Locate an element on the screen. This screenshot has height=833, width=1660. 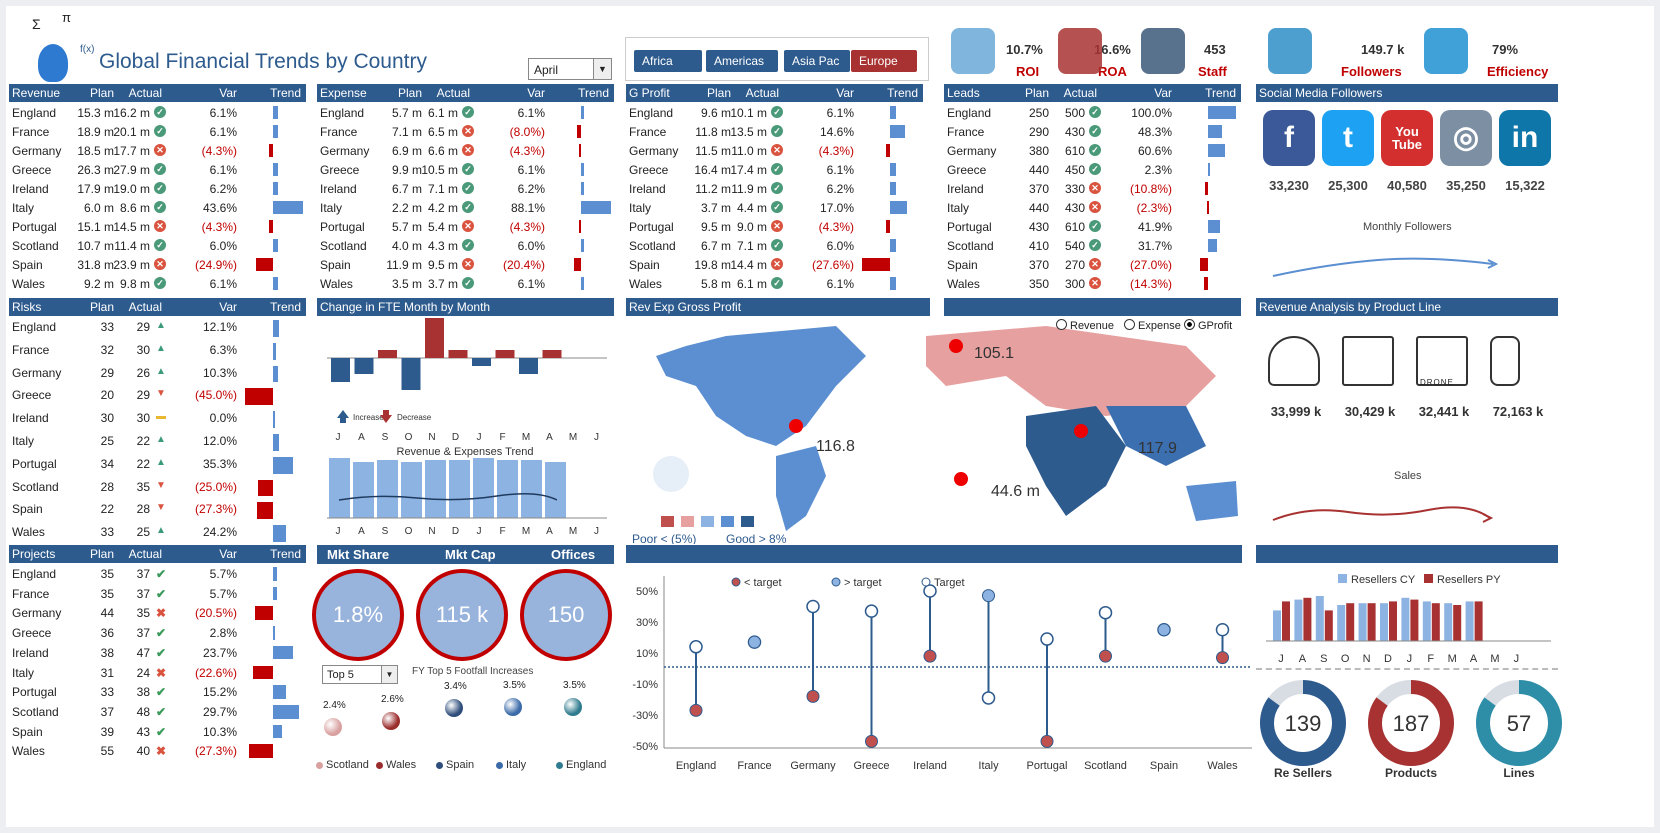
radio-revenue: Revenue is located at coordinates (1085, 325).